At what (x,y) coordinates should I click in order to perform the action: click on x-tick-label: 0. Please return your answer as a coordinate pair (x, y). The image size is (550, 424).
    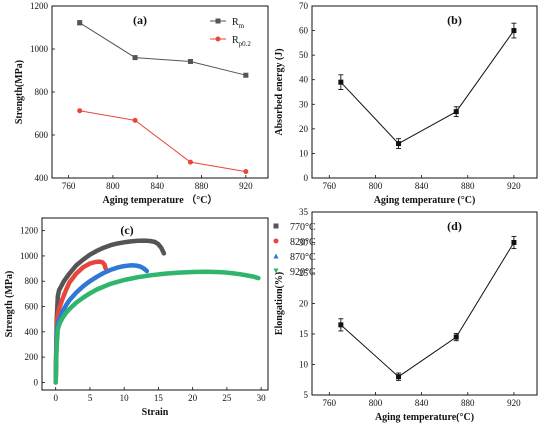
    Looking at the image, I should click on (55, 398).